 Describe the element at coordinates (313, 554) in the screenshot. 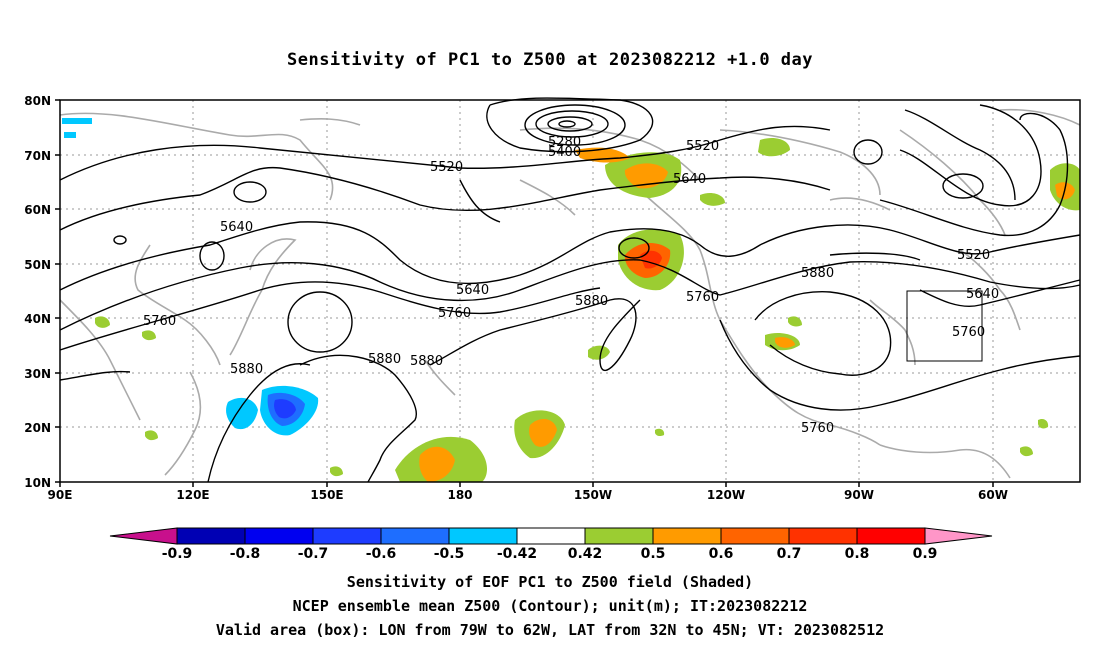

I see `colorbar-tick-label: -0.7` at that location.